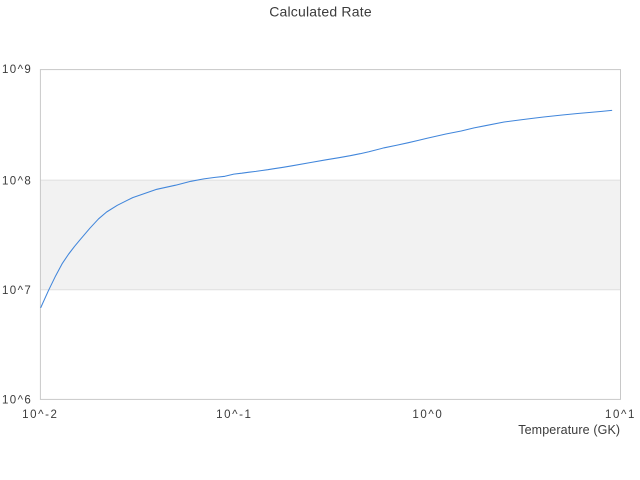  Describe the element at coordinates (17, 70) in the screenshot. I see `svg-text: 10^9` at that location.